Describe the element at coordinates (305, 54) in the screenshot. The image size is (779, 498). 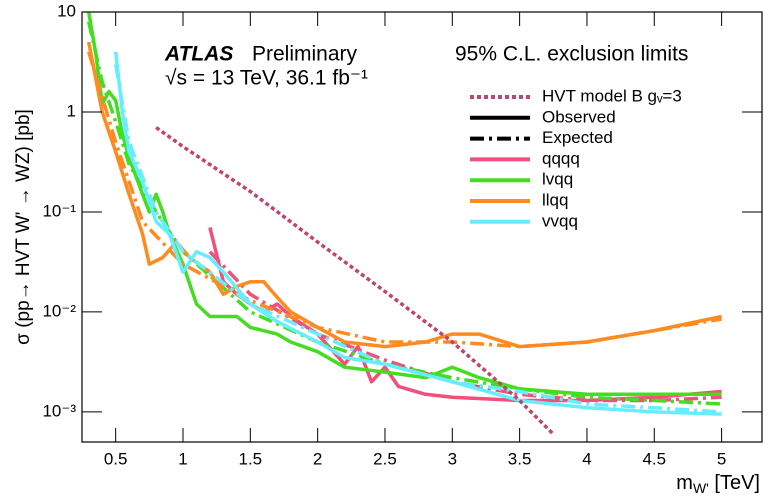
I see `status-label: Preliminary` at that location.